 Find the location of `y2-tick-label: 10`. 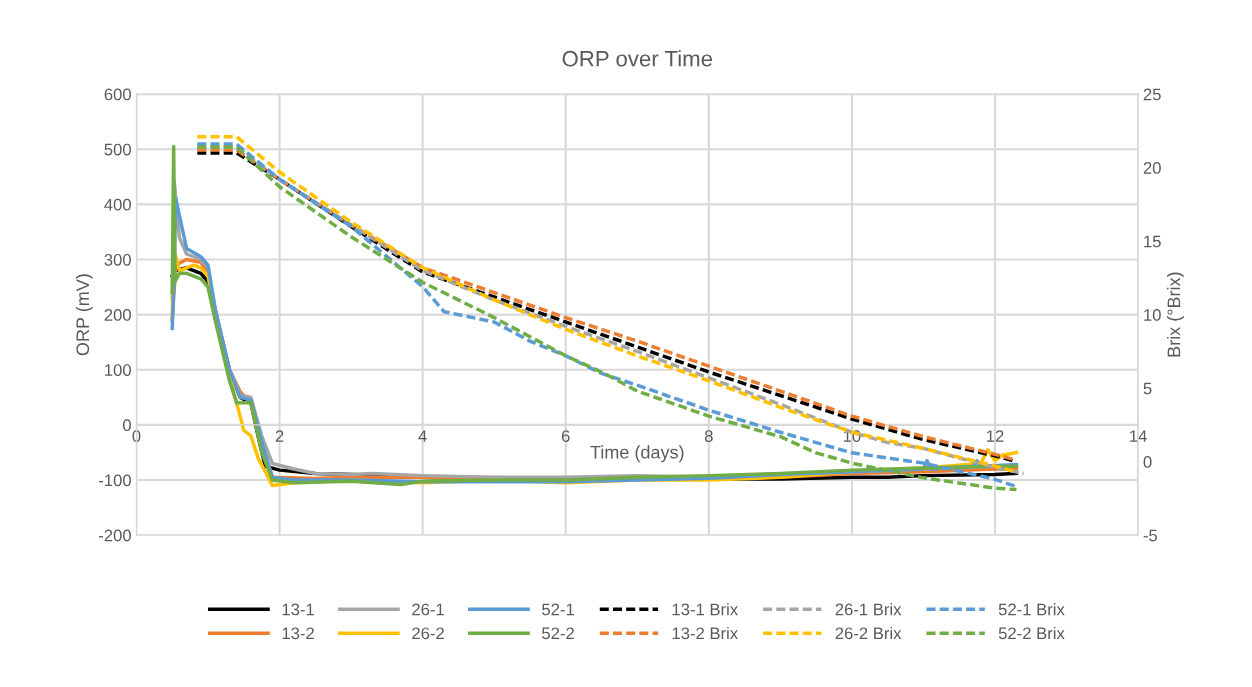

y2-tick-label: 10 is located at coordinates (1152, 315).